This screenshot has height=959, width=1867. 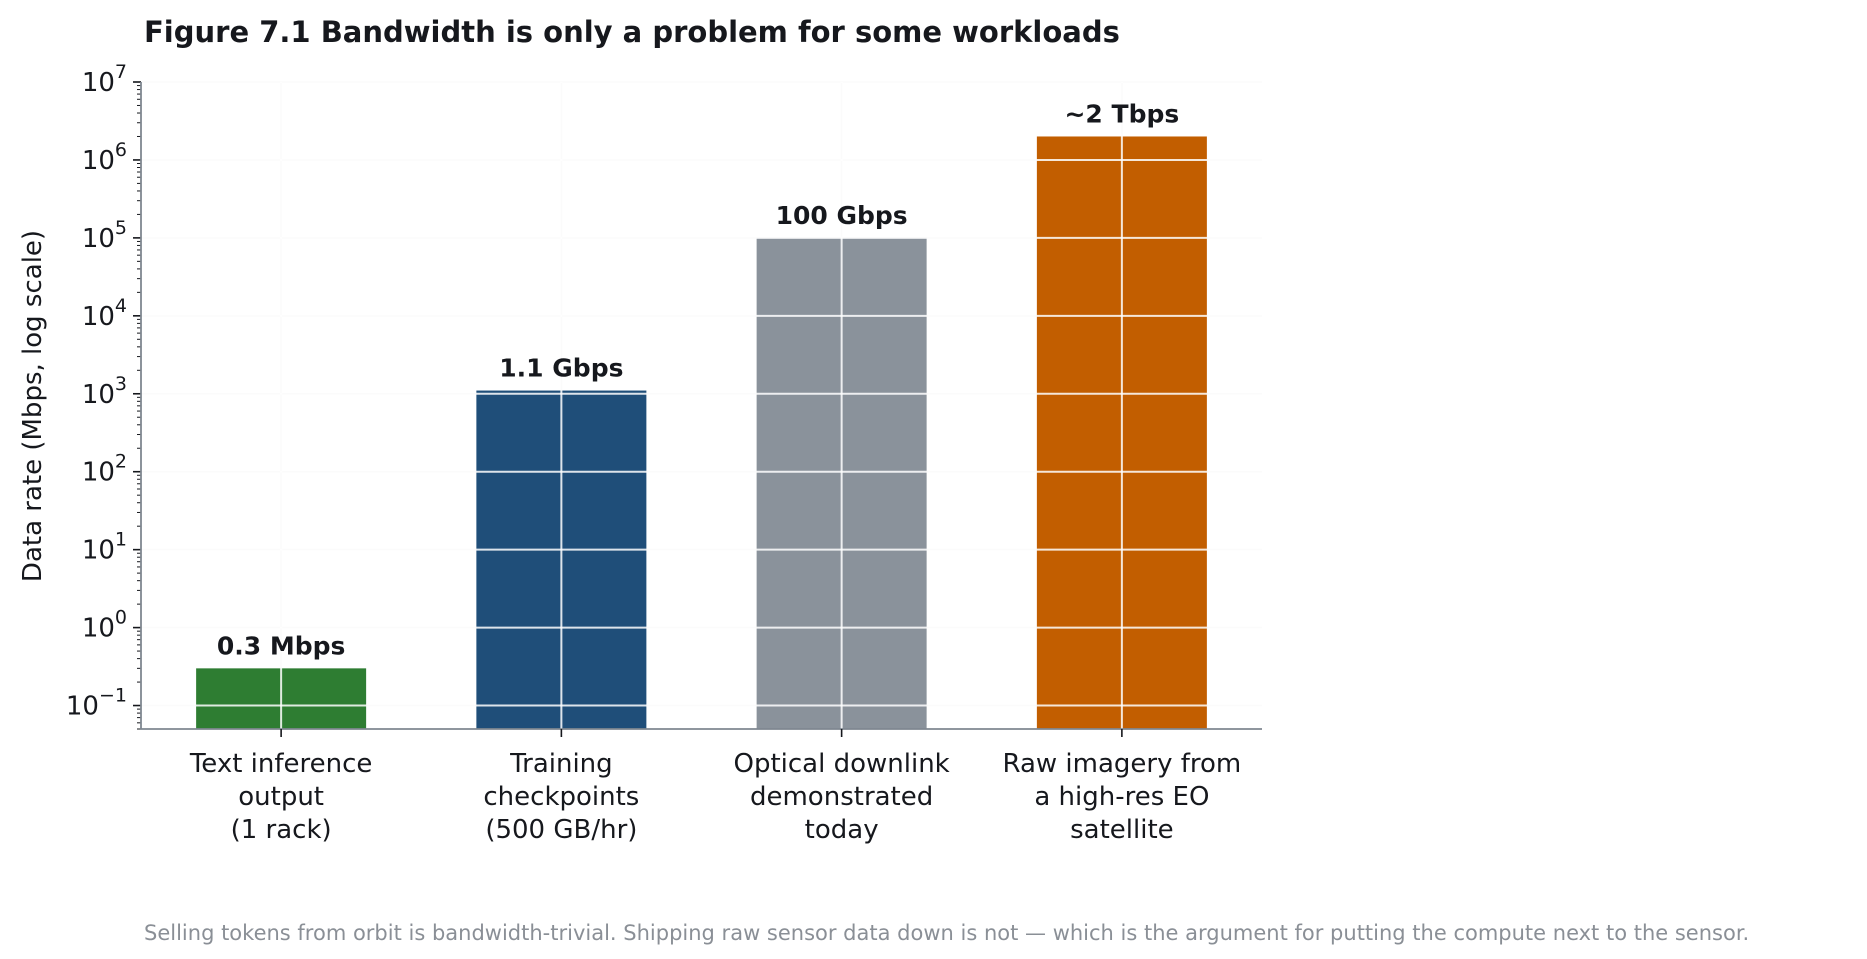 What do you see at coordinates (104, 313) in the screenshot?
I see `y-tick-label: 10⁴` at bounding box center [104, 313].